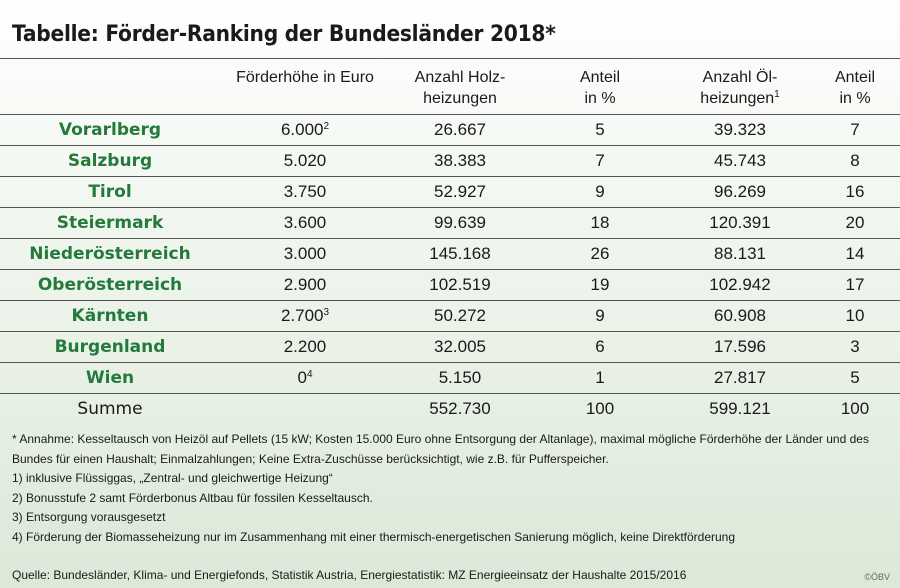  I want to click on foerderhoehe-cell: 3.600, so click(305, 222).